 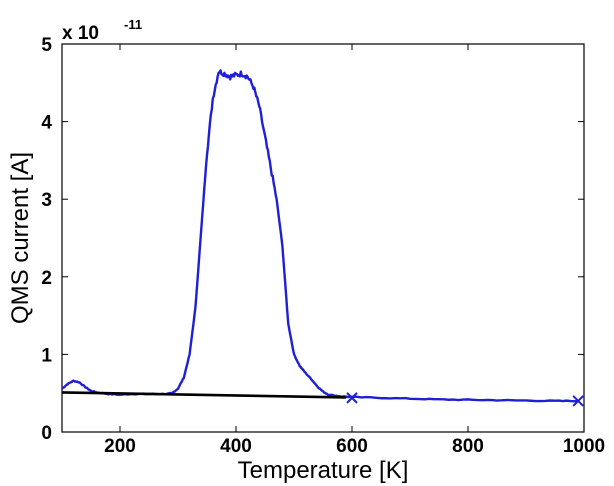 I want to click on y-tick-label-0: 0, so click(x=46, y=433).